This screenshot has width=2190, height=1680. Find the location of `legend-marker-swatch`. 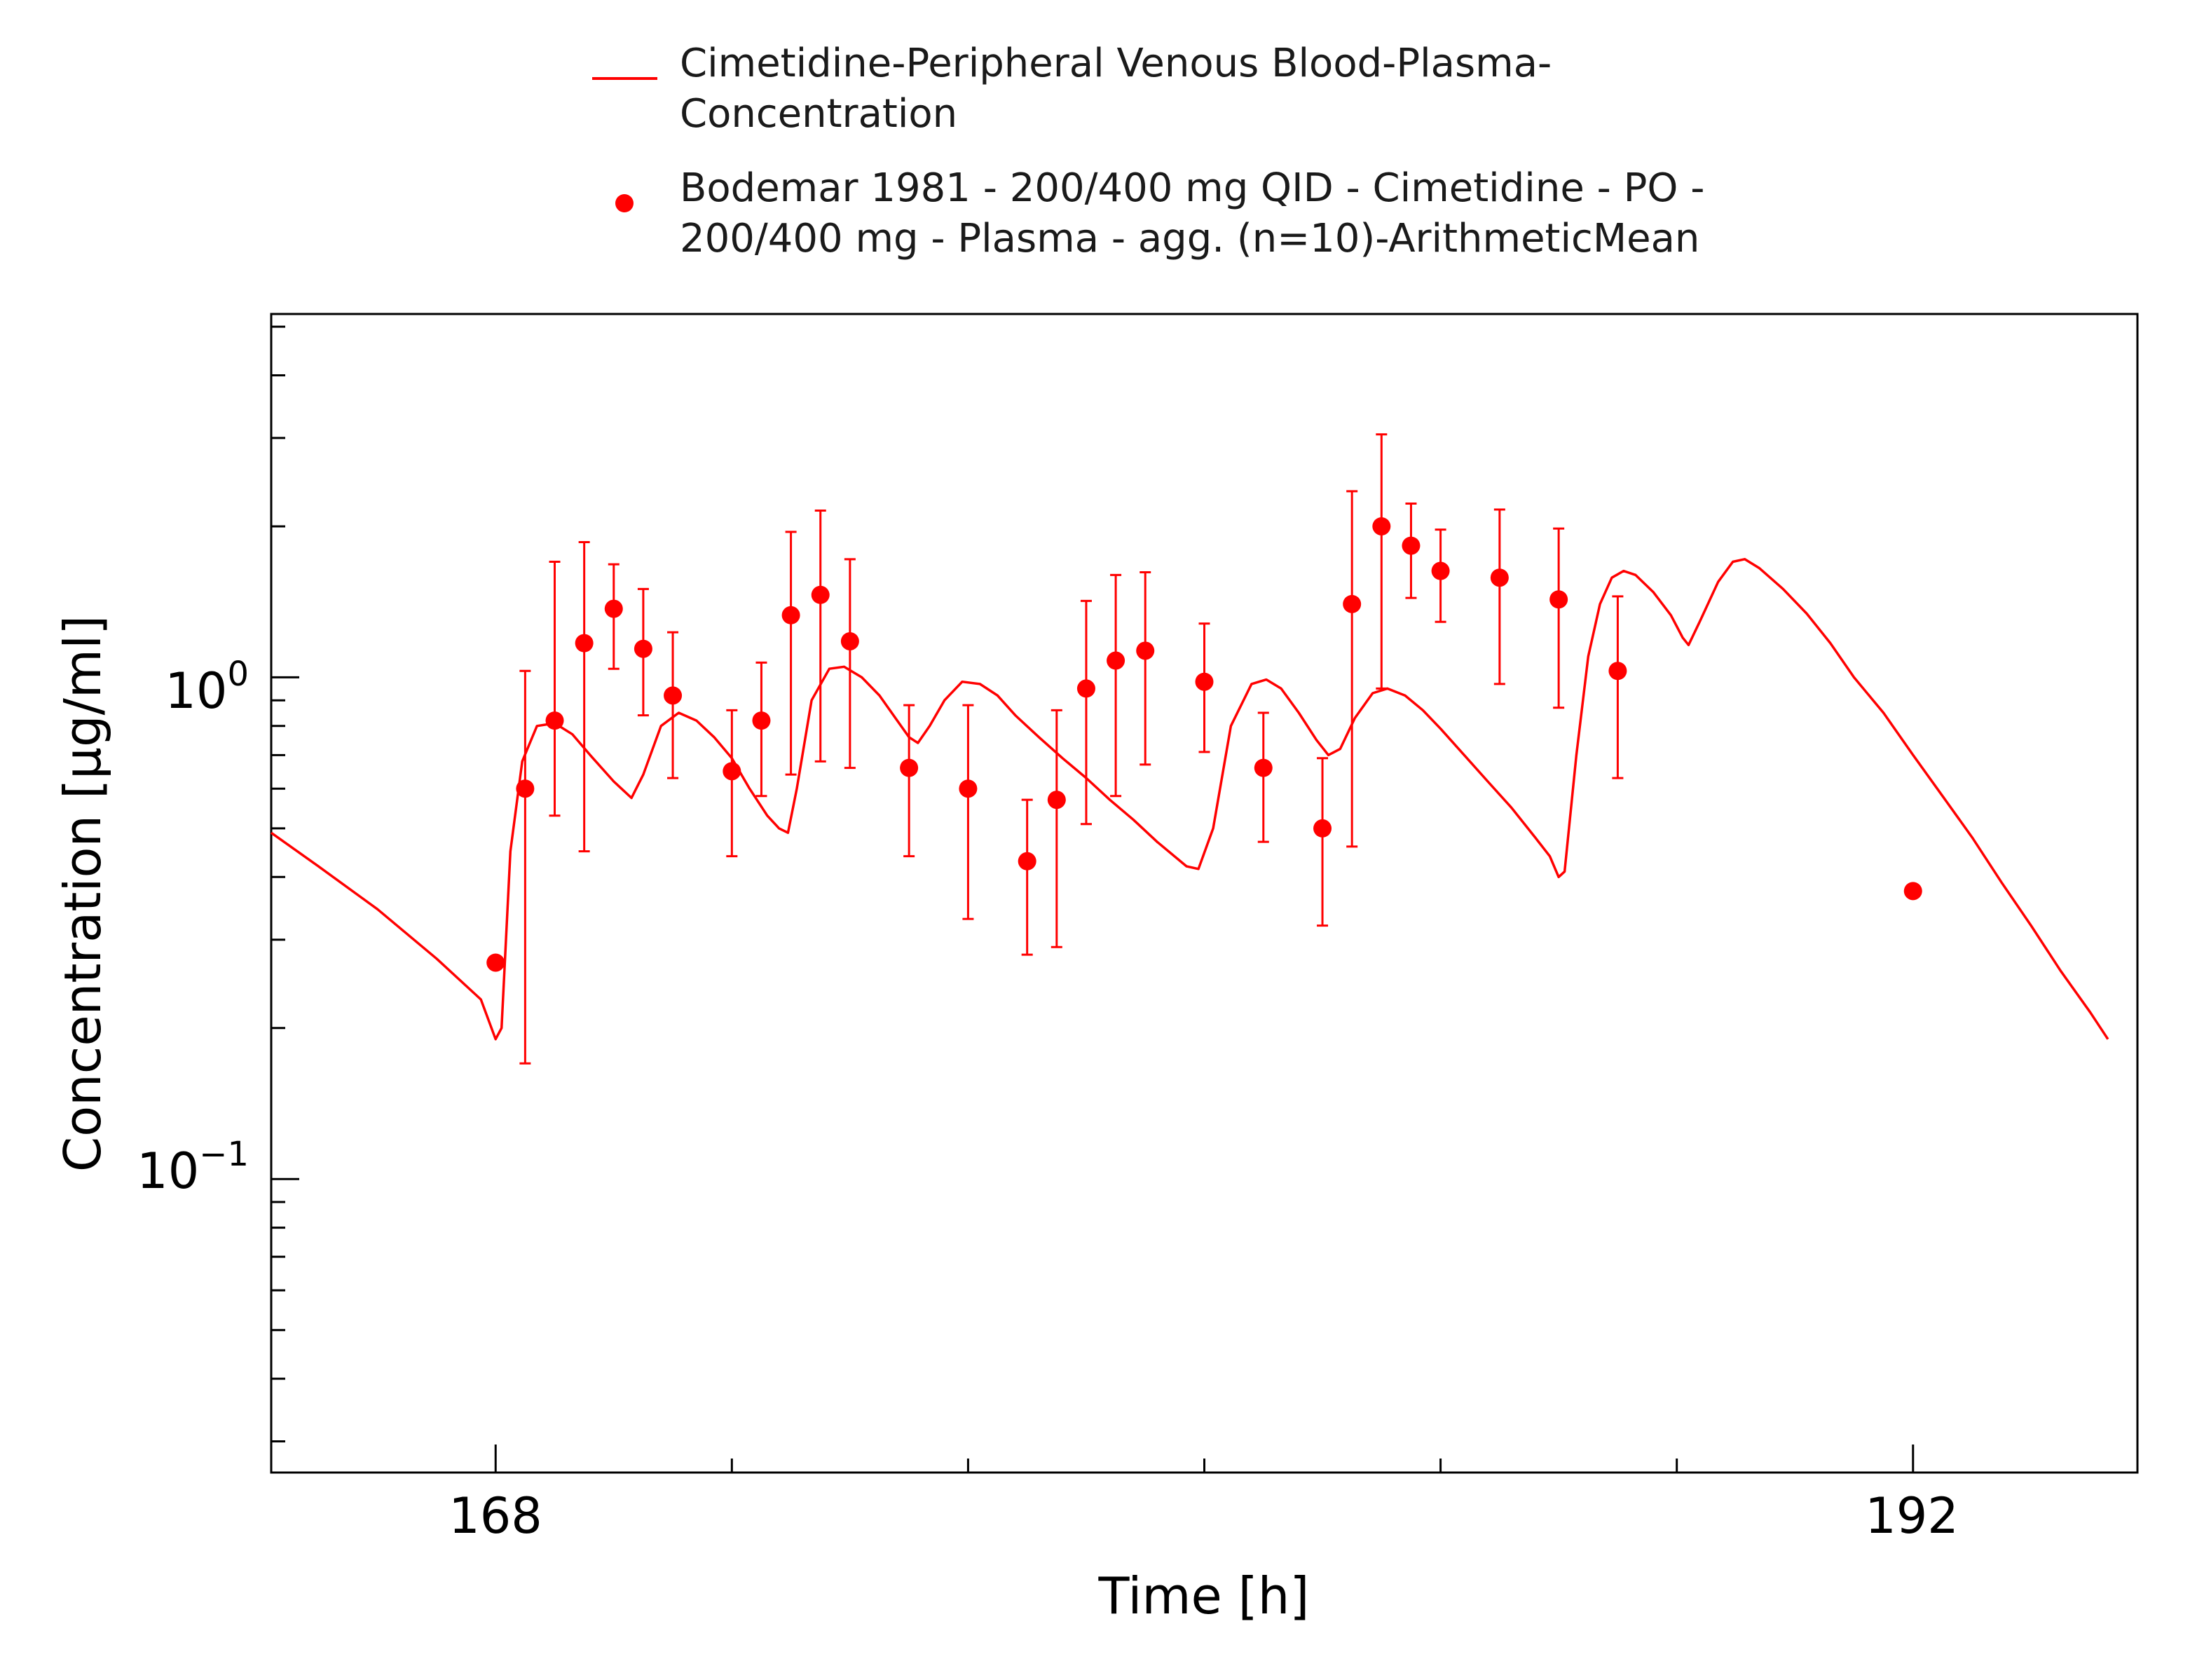

legend-marker-swatch is located at coordinates (624, 203).